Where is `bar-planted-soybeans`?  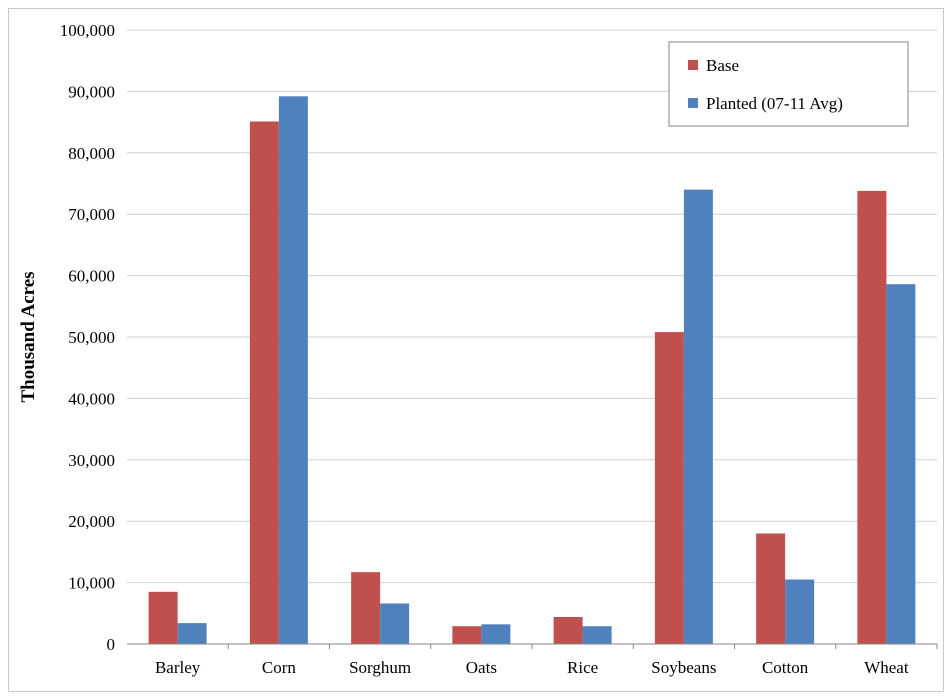 bar-planted-soybeans is located at coordinates (698, 416).